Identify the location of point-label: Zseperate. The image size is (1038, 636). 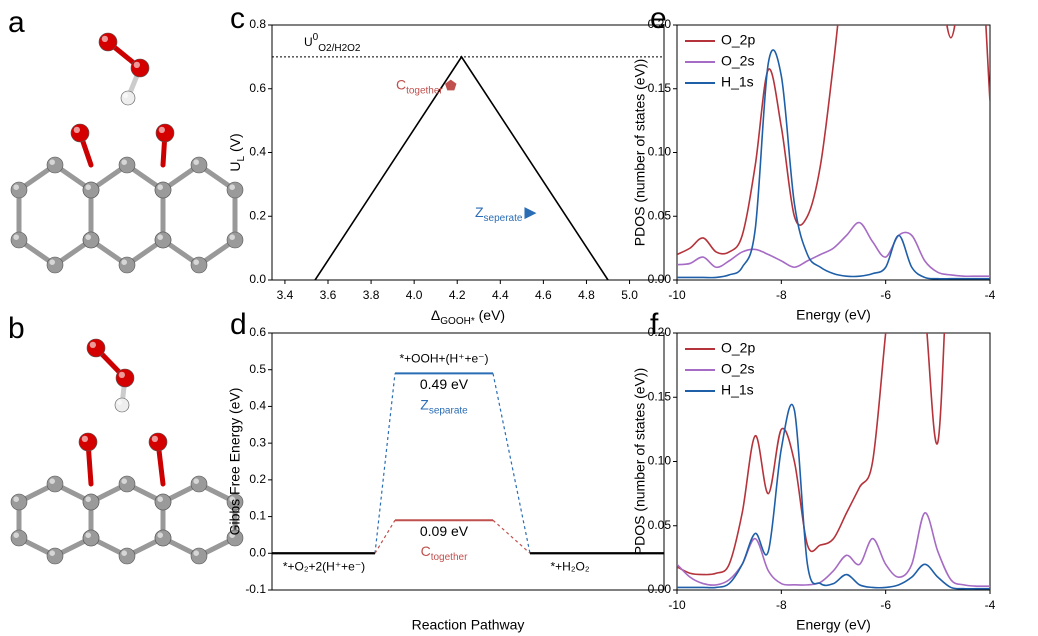
(499, 214).